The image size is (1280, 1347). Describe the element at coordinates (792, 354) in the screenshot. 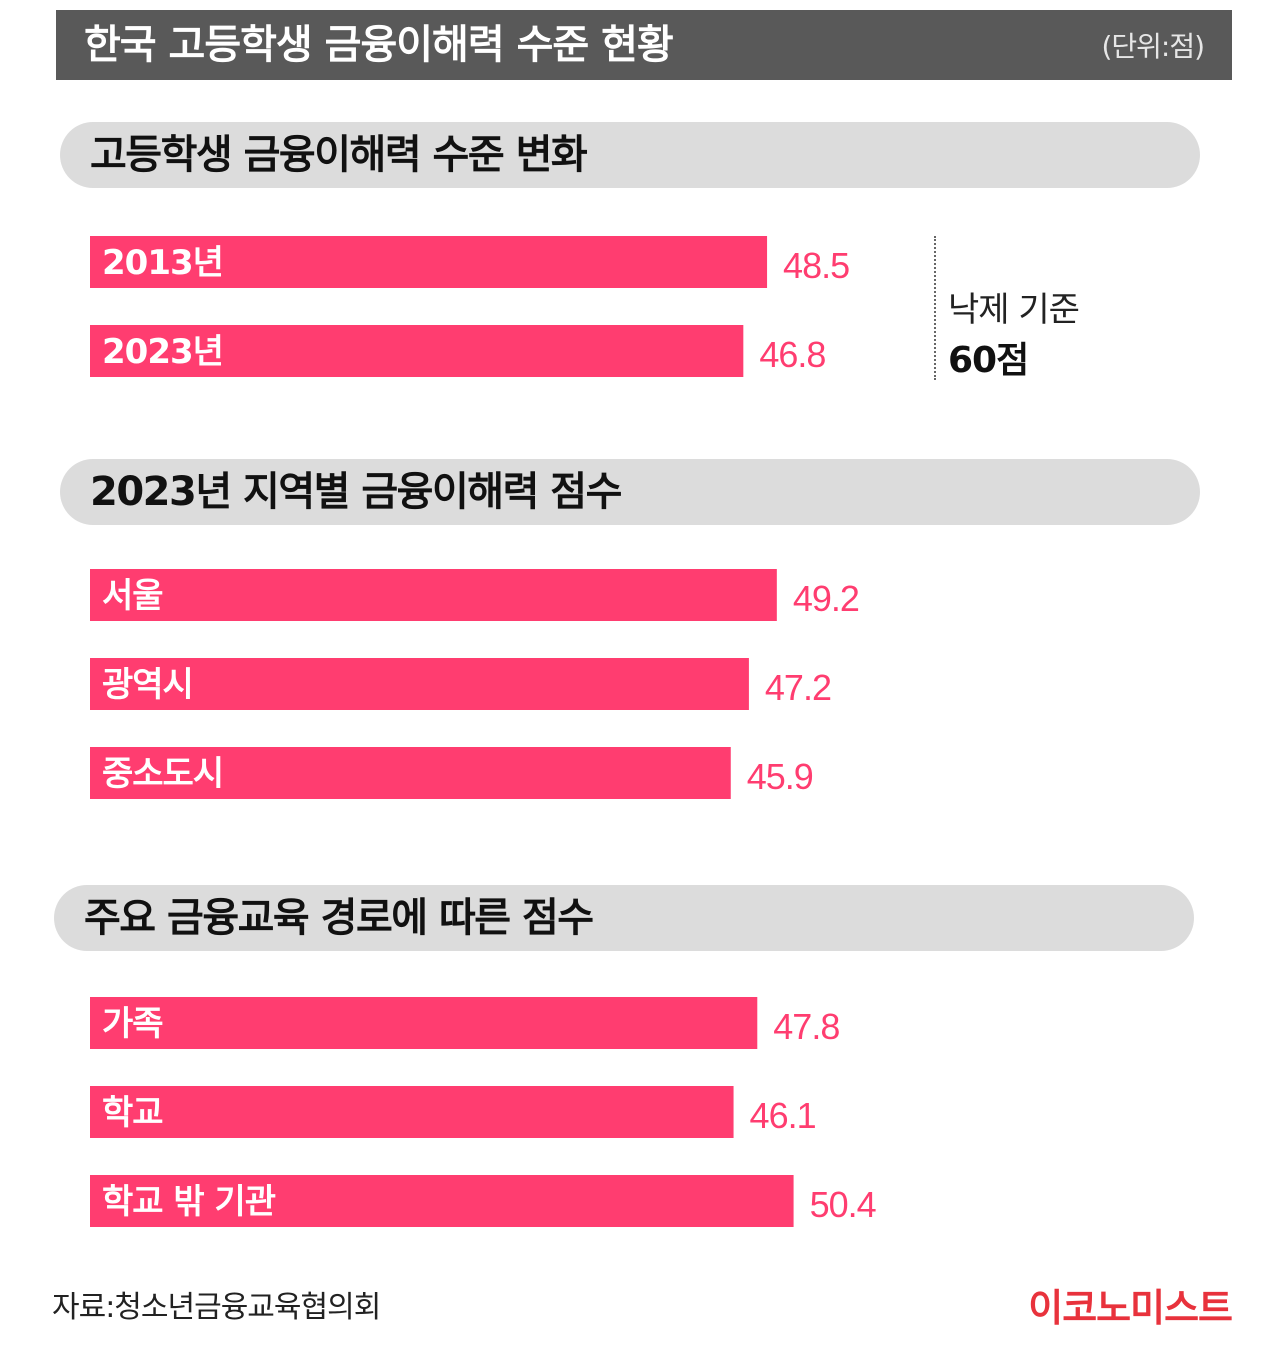

I see `bar-value-label: 46.8` at that location.